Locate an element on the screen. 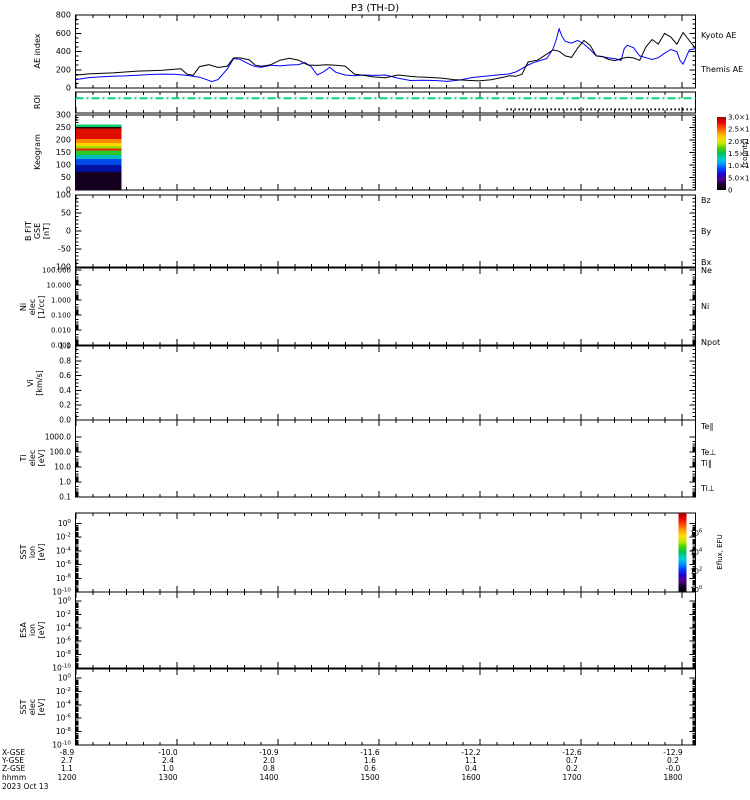 Image resolution: width=750 pixels, height=800 pixels. xaxis-value-z-gse: 0.2 is located at coordinates (572, 768).